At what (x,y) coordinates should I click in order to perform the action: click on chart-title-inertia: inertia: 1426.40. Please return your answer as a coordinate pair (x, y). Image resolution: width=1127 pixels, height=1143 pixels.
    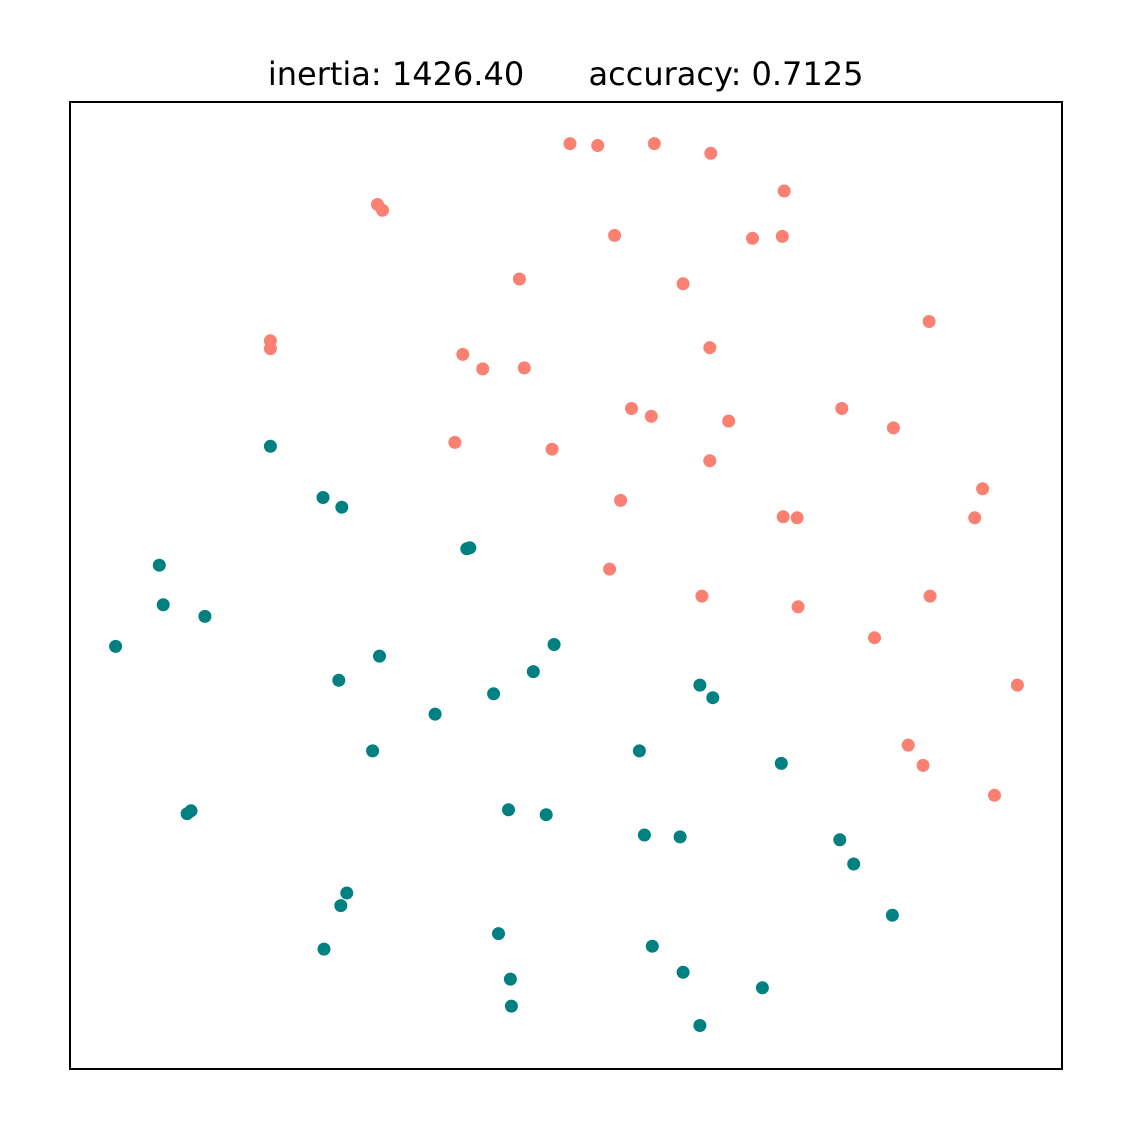
    Looking at the image, I should click on (396, 74).